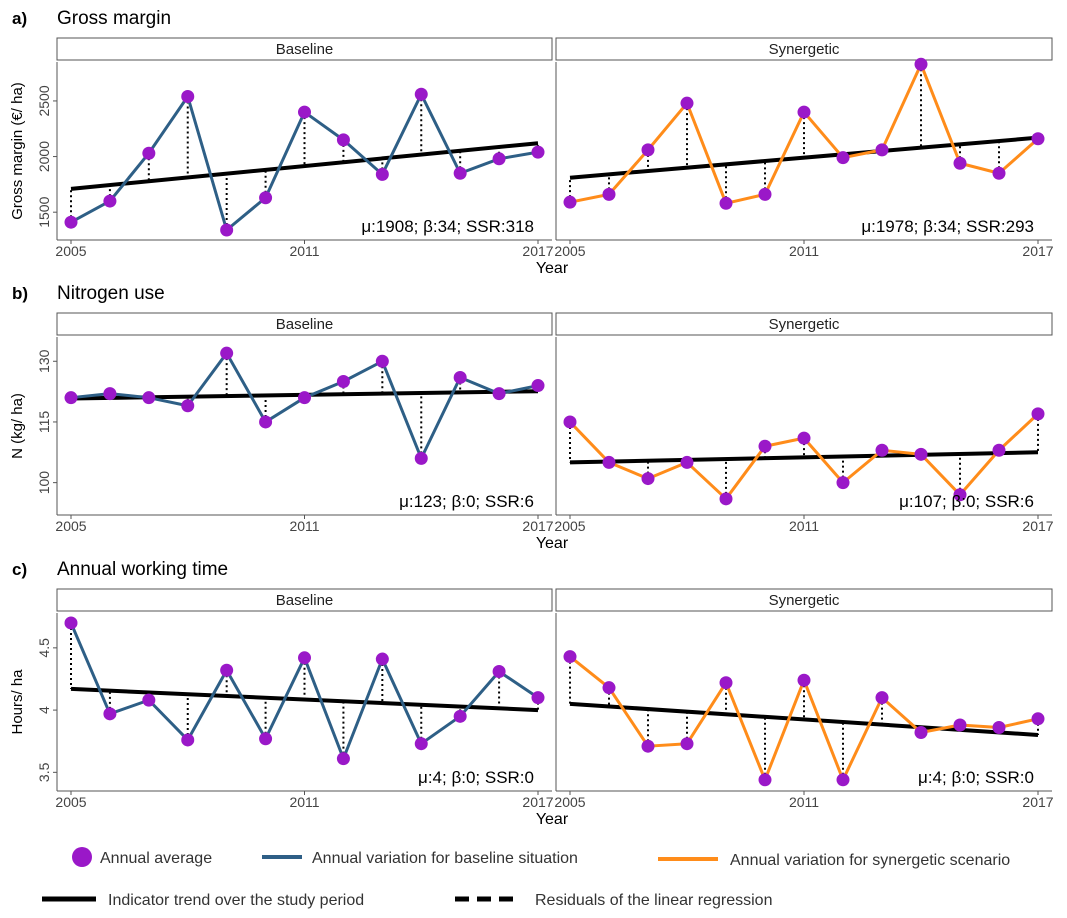 The image size is (1067, 918). What do you see at coordinates (17, 702) in the screenshot?
I see `y-axis-label: Hours/ ha` at bounding box center [17, 702].